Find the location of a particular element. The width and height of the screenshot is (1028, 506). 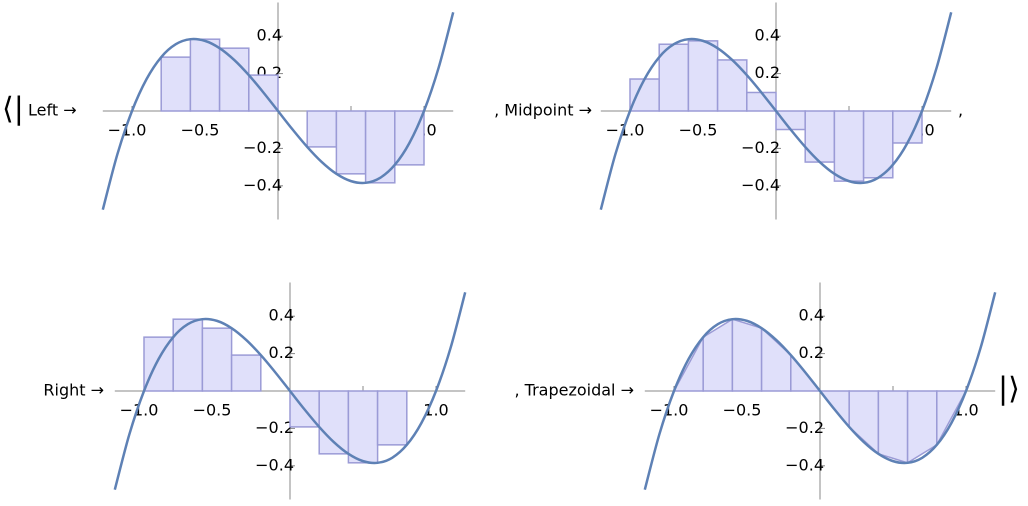

rule-label: , Trapezoidal → is located at coordinates (574, 390).